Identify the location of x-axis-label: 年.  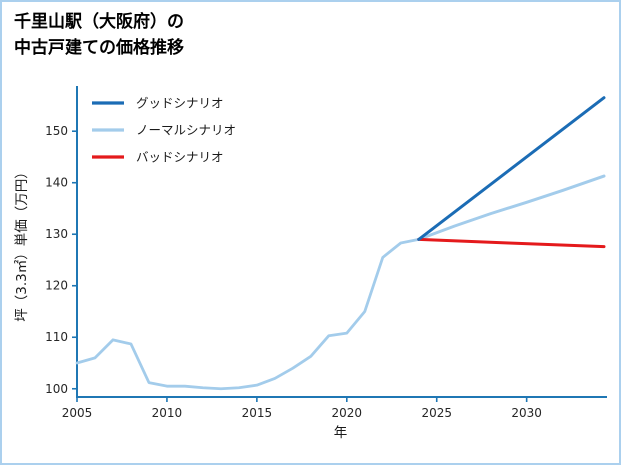
(341, 433).